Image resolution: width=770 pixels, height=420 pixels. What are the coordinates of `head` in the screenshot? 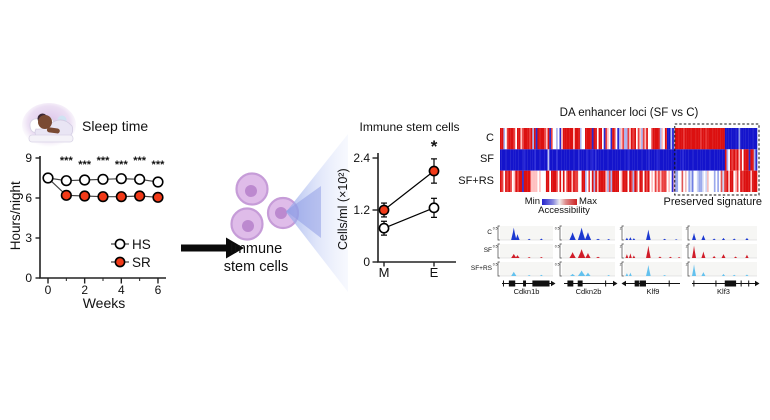 It's located at (45, 122).